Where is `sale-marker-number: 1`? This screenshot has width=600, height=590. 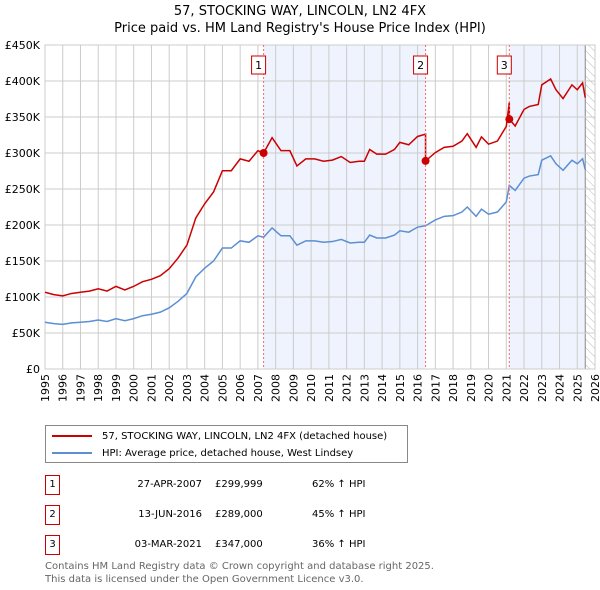 sale-marker-number: 1 is located at coordinates (258, 65).